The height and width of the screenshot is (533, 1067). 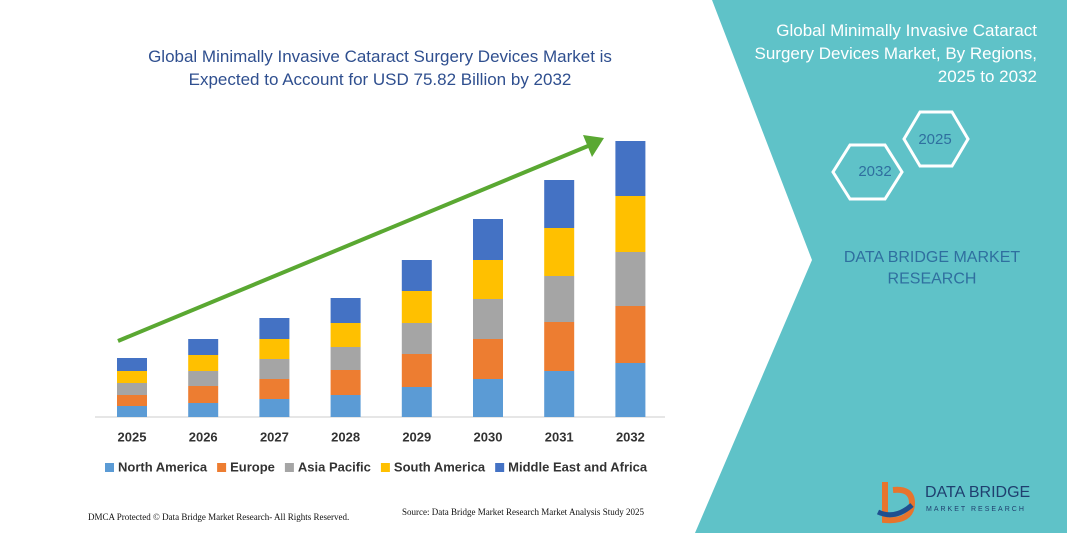 I want to click on x-tick-label: 2026, so click(x=203, y=436).